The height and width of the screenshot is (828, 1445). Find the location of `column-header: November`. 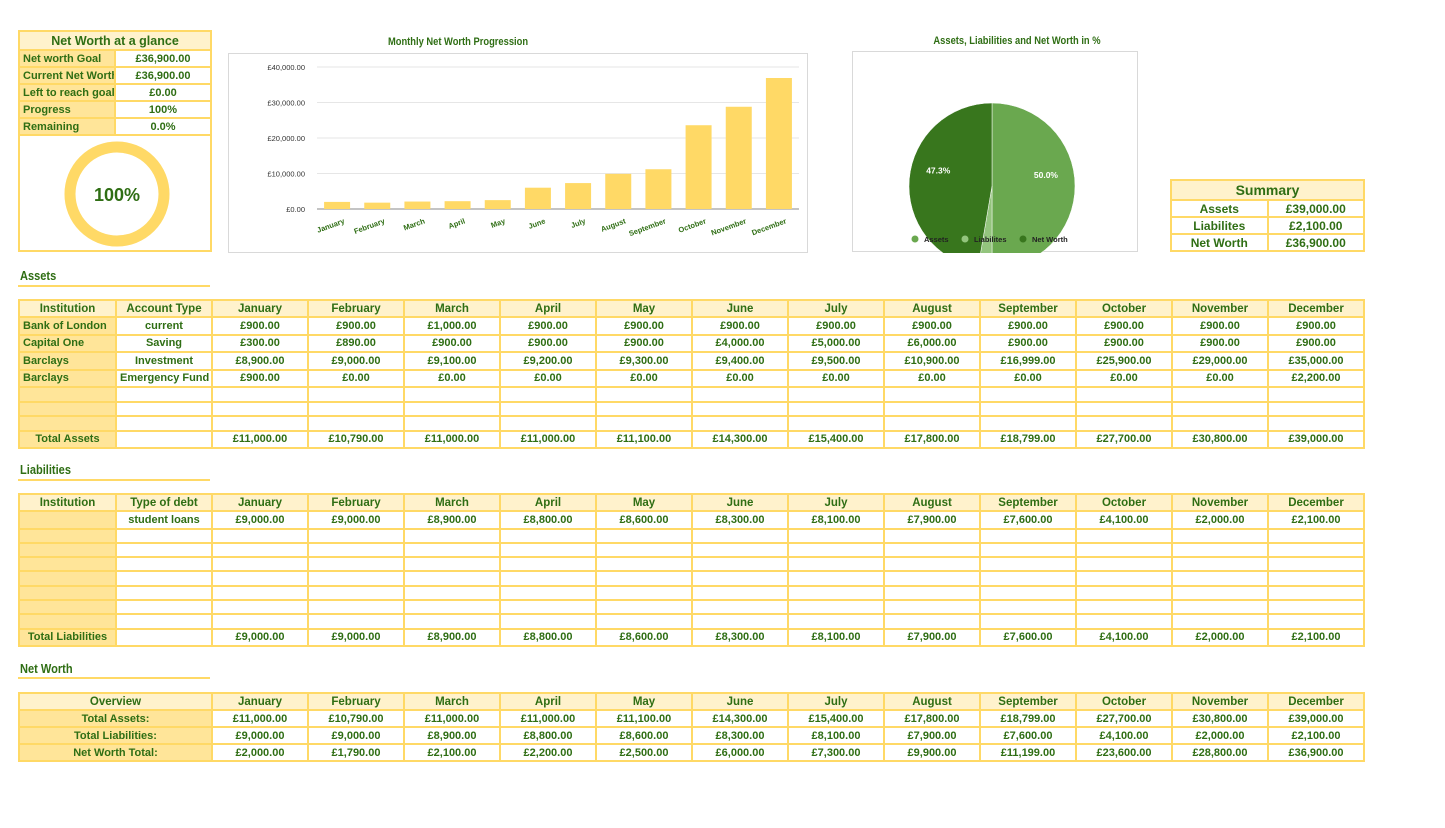

column-header: November is located at coordinates (1220, 308).